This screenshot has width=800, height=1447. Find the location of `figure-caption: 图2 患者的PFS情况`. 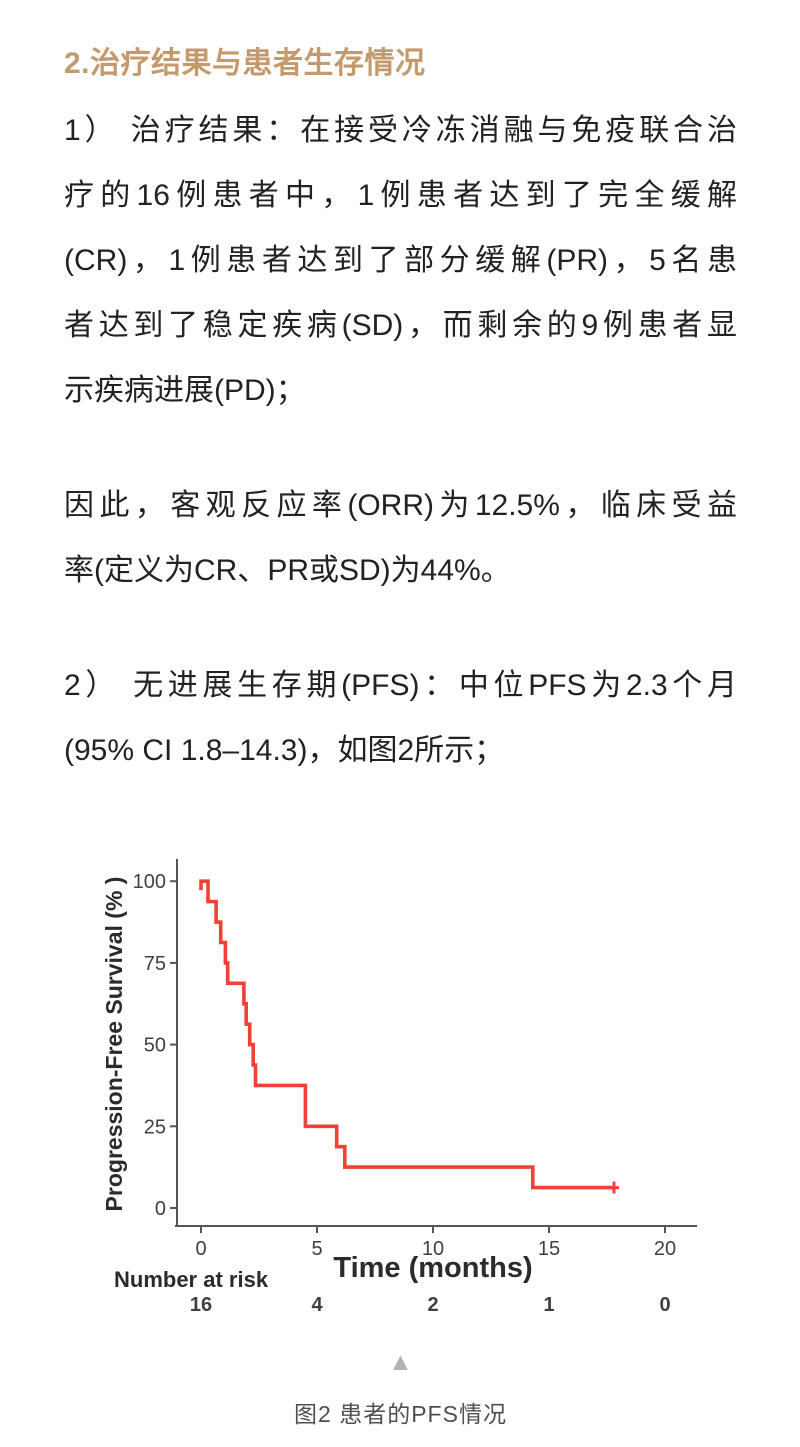

figure-caption: 图2 患者的PFS情况 is located at coordinates (400, 1414).